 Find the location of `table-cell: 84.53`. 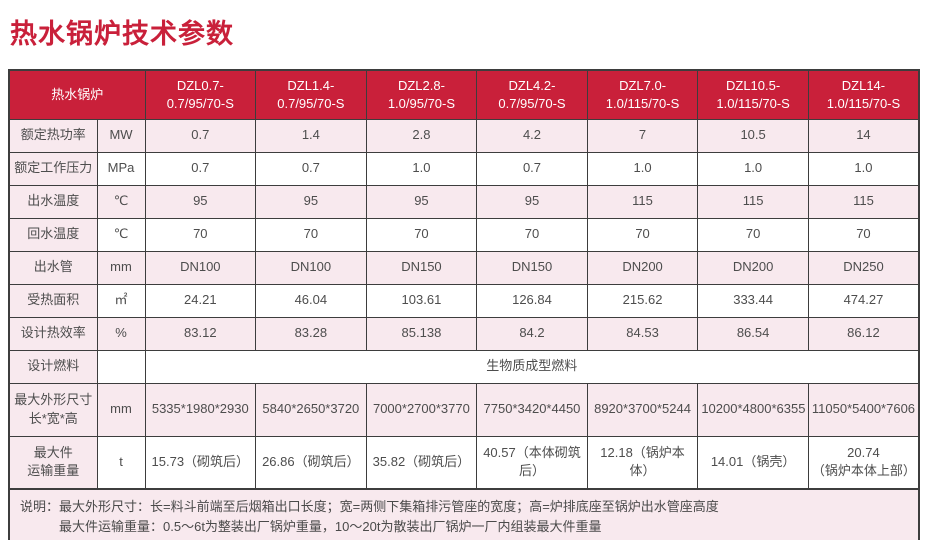

table-cell: 84.53 is located at coordinates (642, 333).